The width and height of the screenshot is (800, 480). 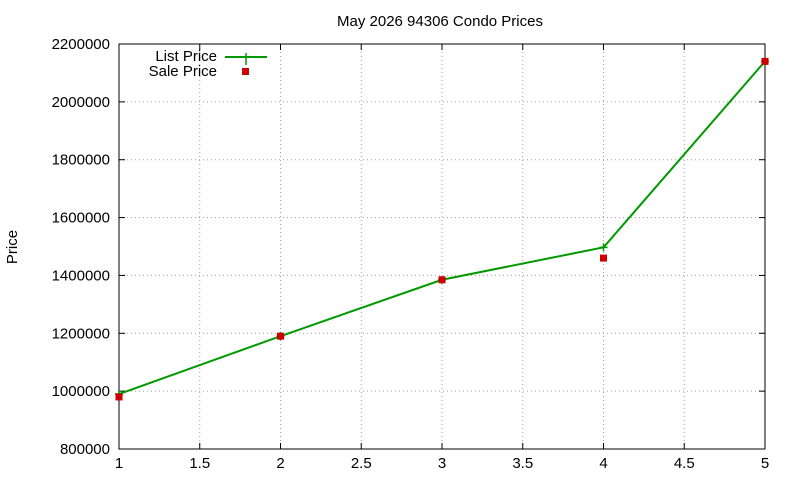 I want to click on x-axis-tick-labels: 1 1.5 2 2.5 3 3.5 4 4.5 5, so click(x=442, y=463).